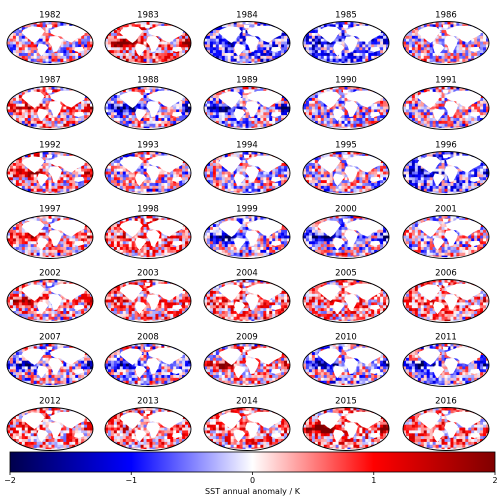 This screenshot has width=500, height=500. I want to click on map-panel-2009: 2009, so click(247, 360).